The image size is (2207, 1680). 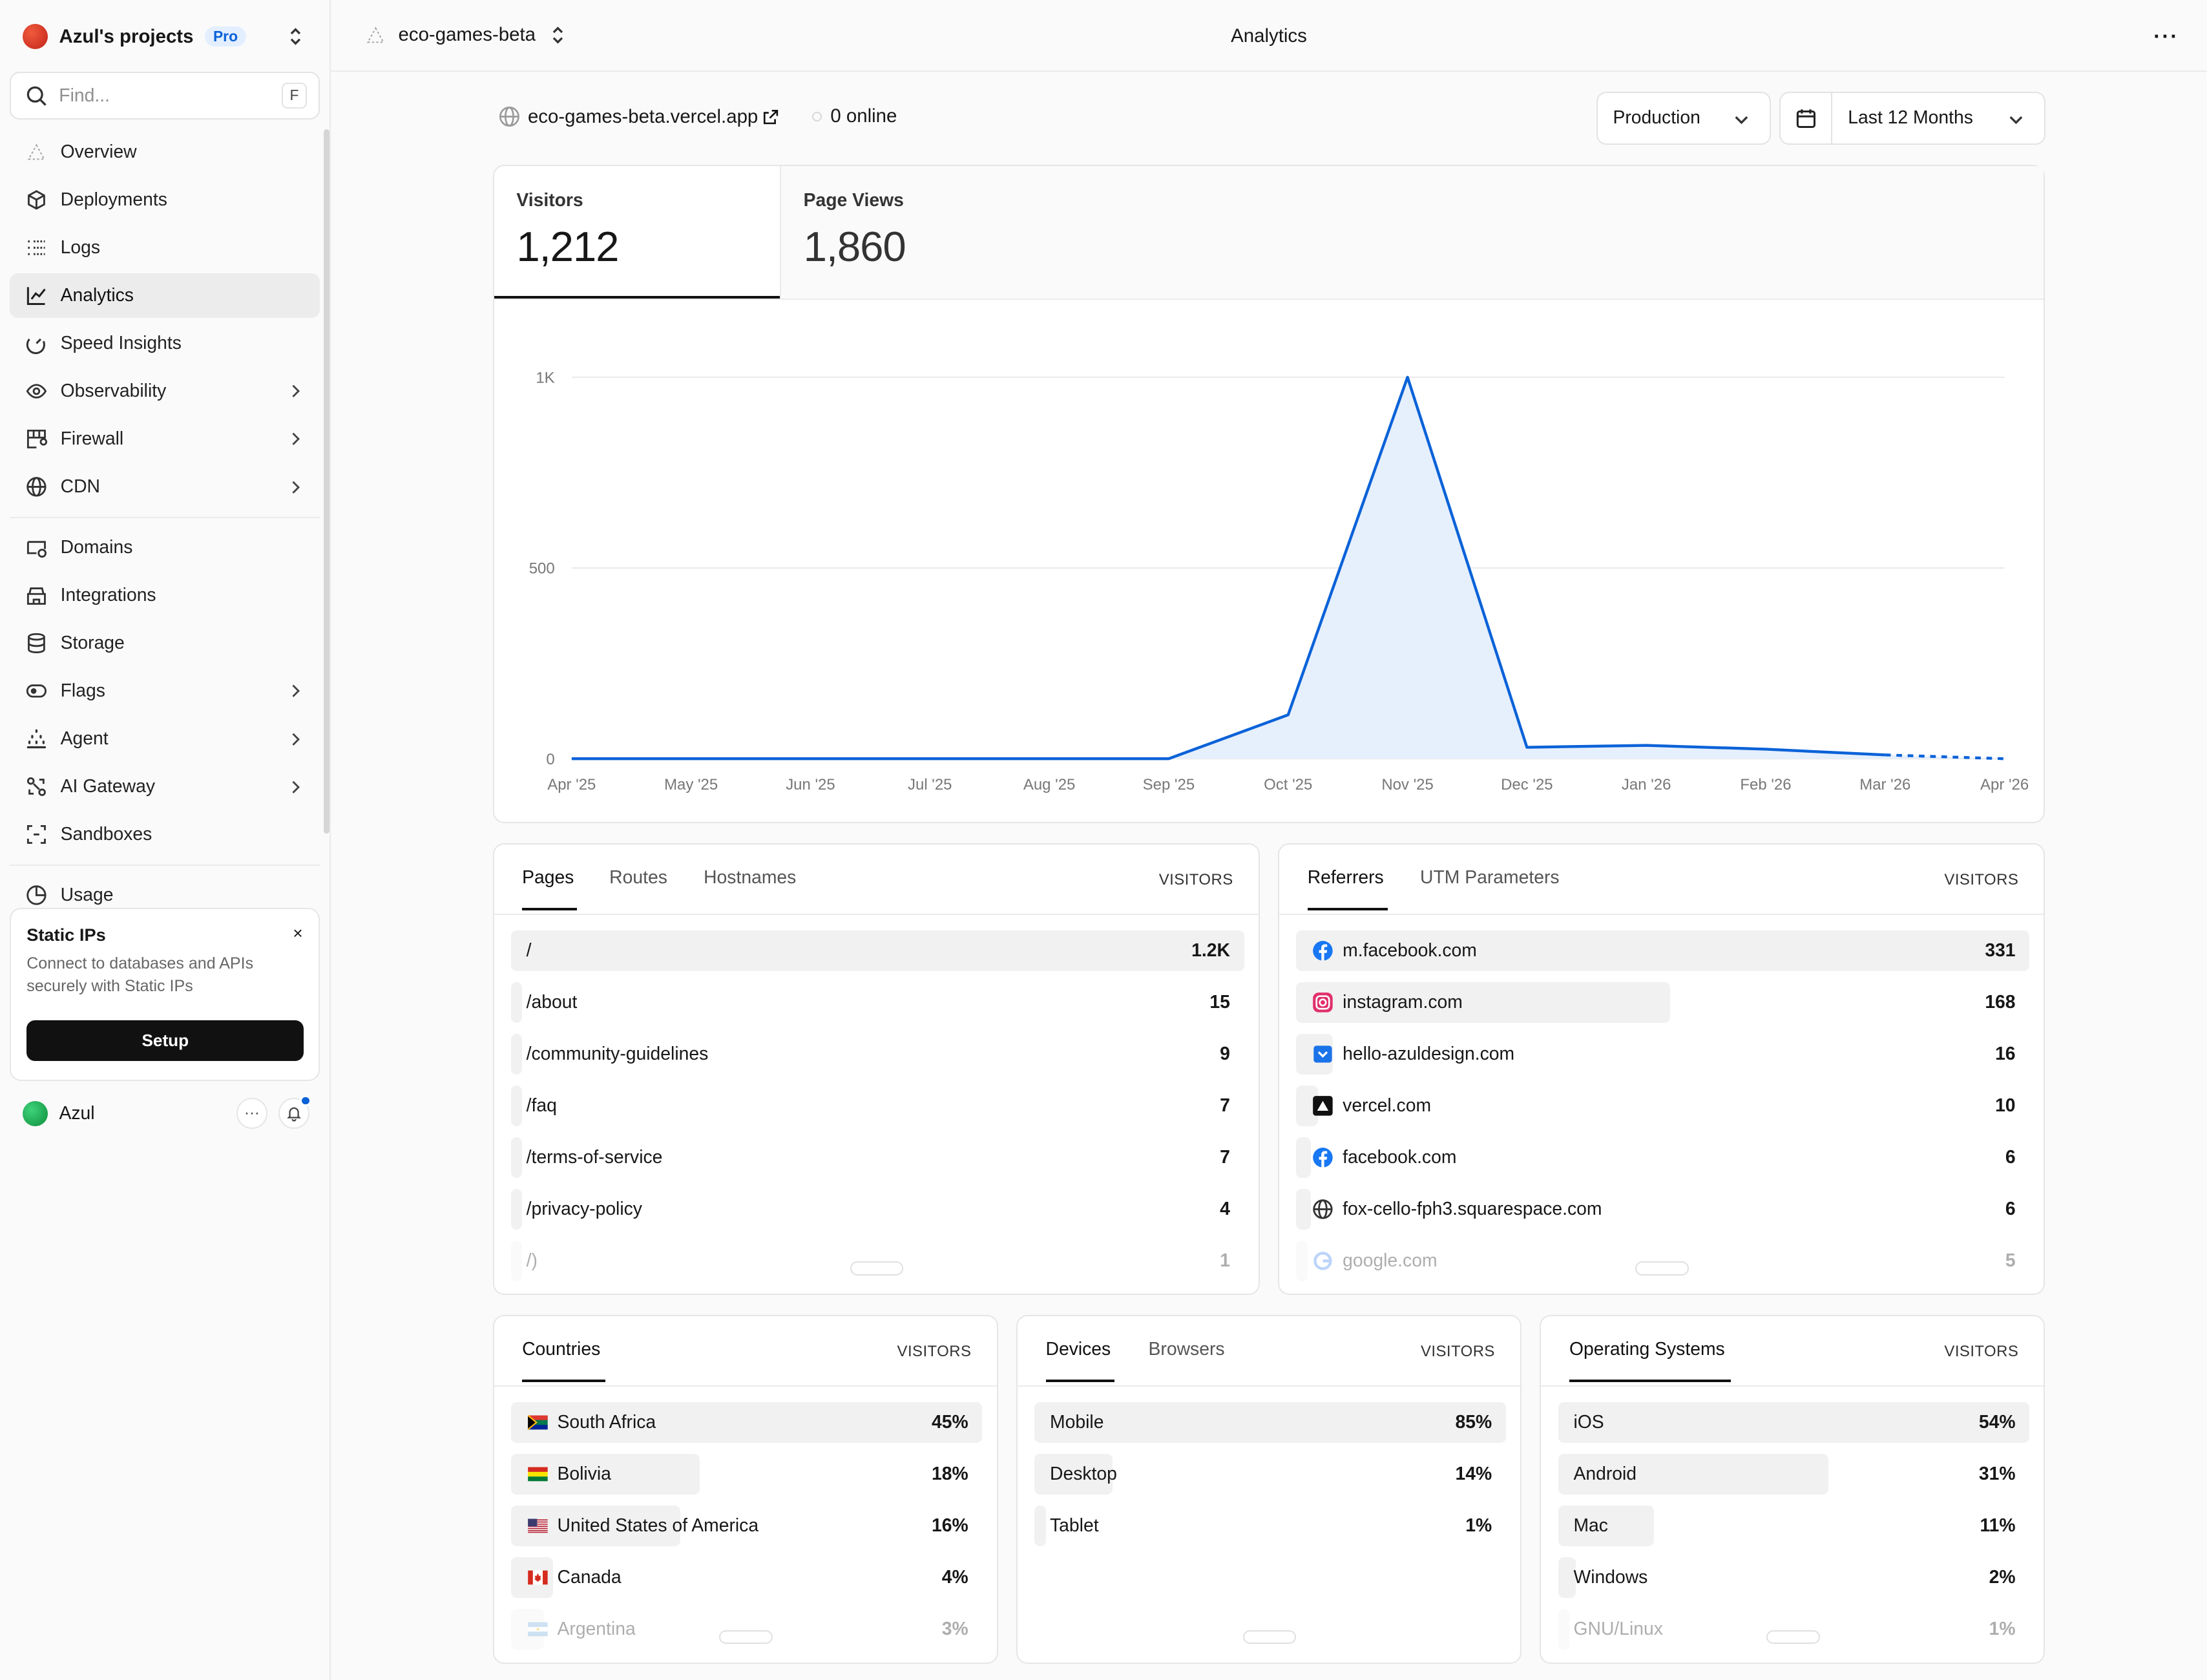 I want to click on sidebar-item-cdn: CDN, so click(x=164, y=488).